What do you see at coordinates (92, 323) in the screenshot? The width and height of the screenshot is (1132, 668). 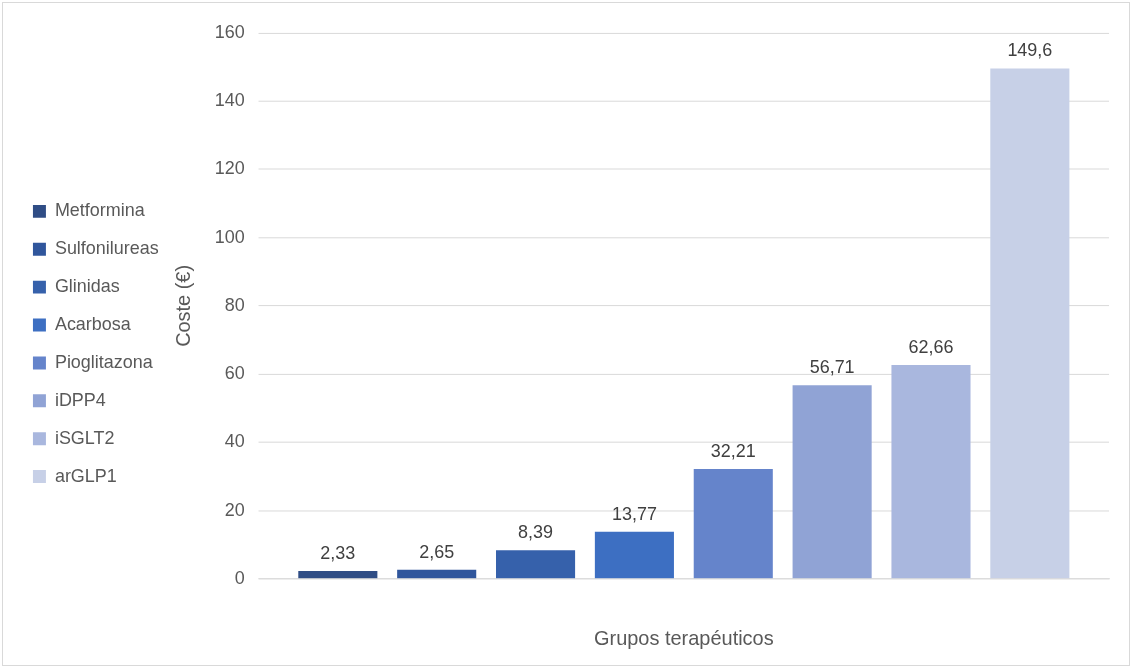 I see `legend-label: Acarbosa` at bounding box center [92, 323].